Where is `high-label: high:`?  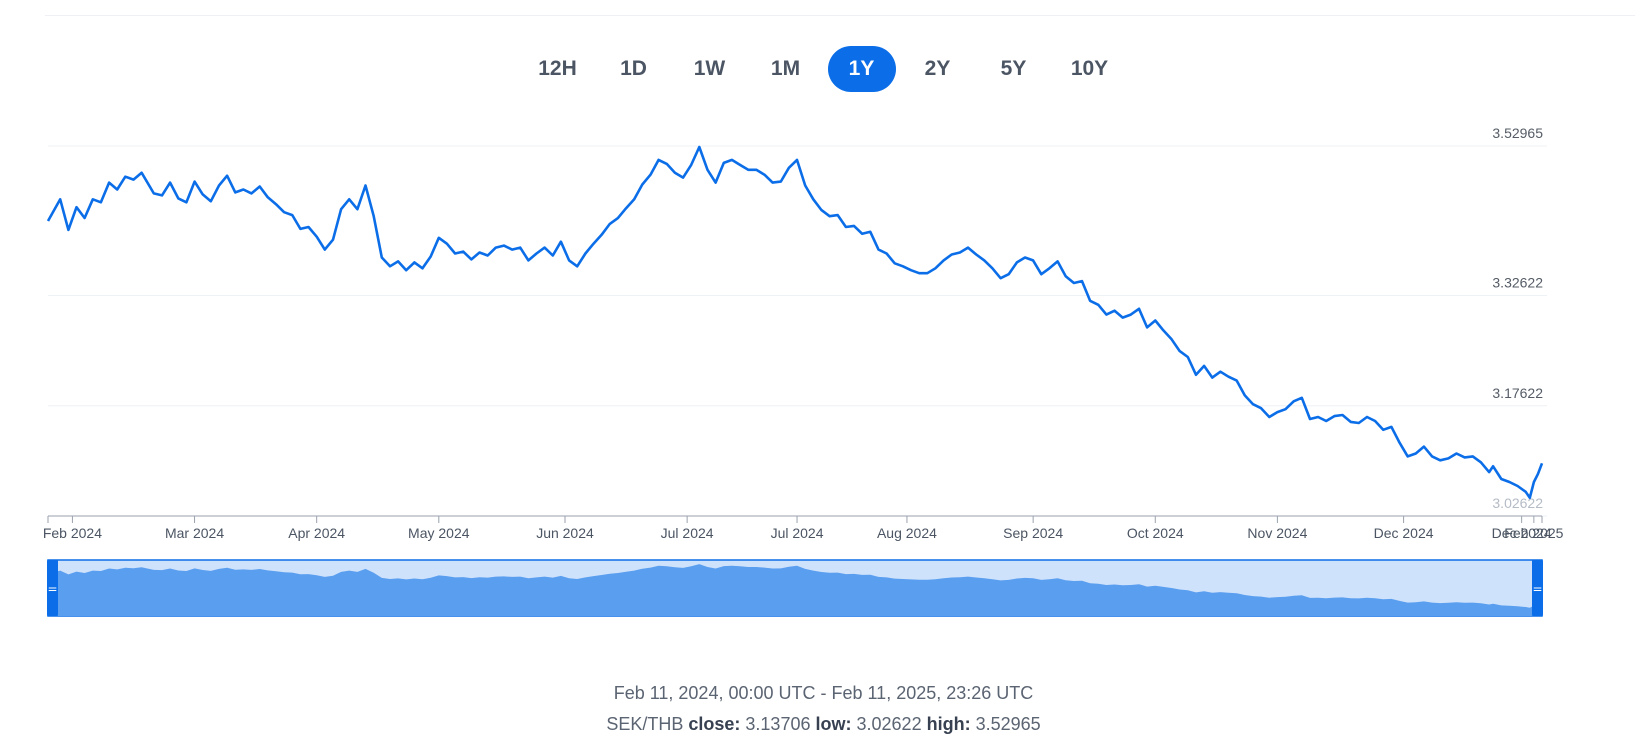 high-label: high: is located at coordinates (948, 724).